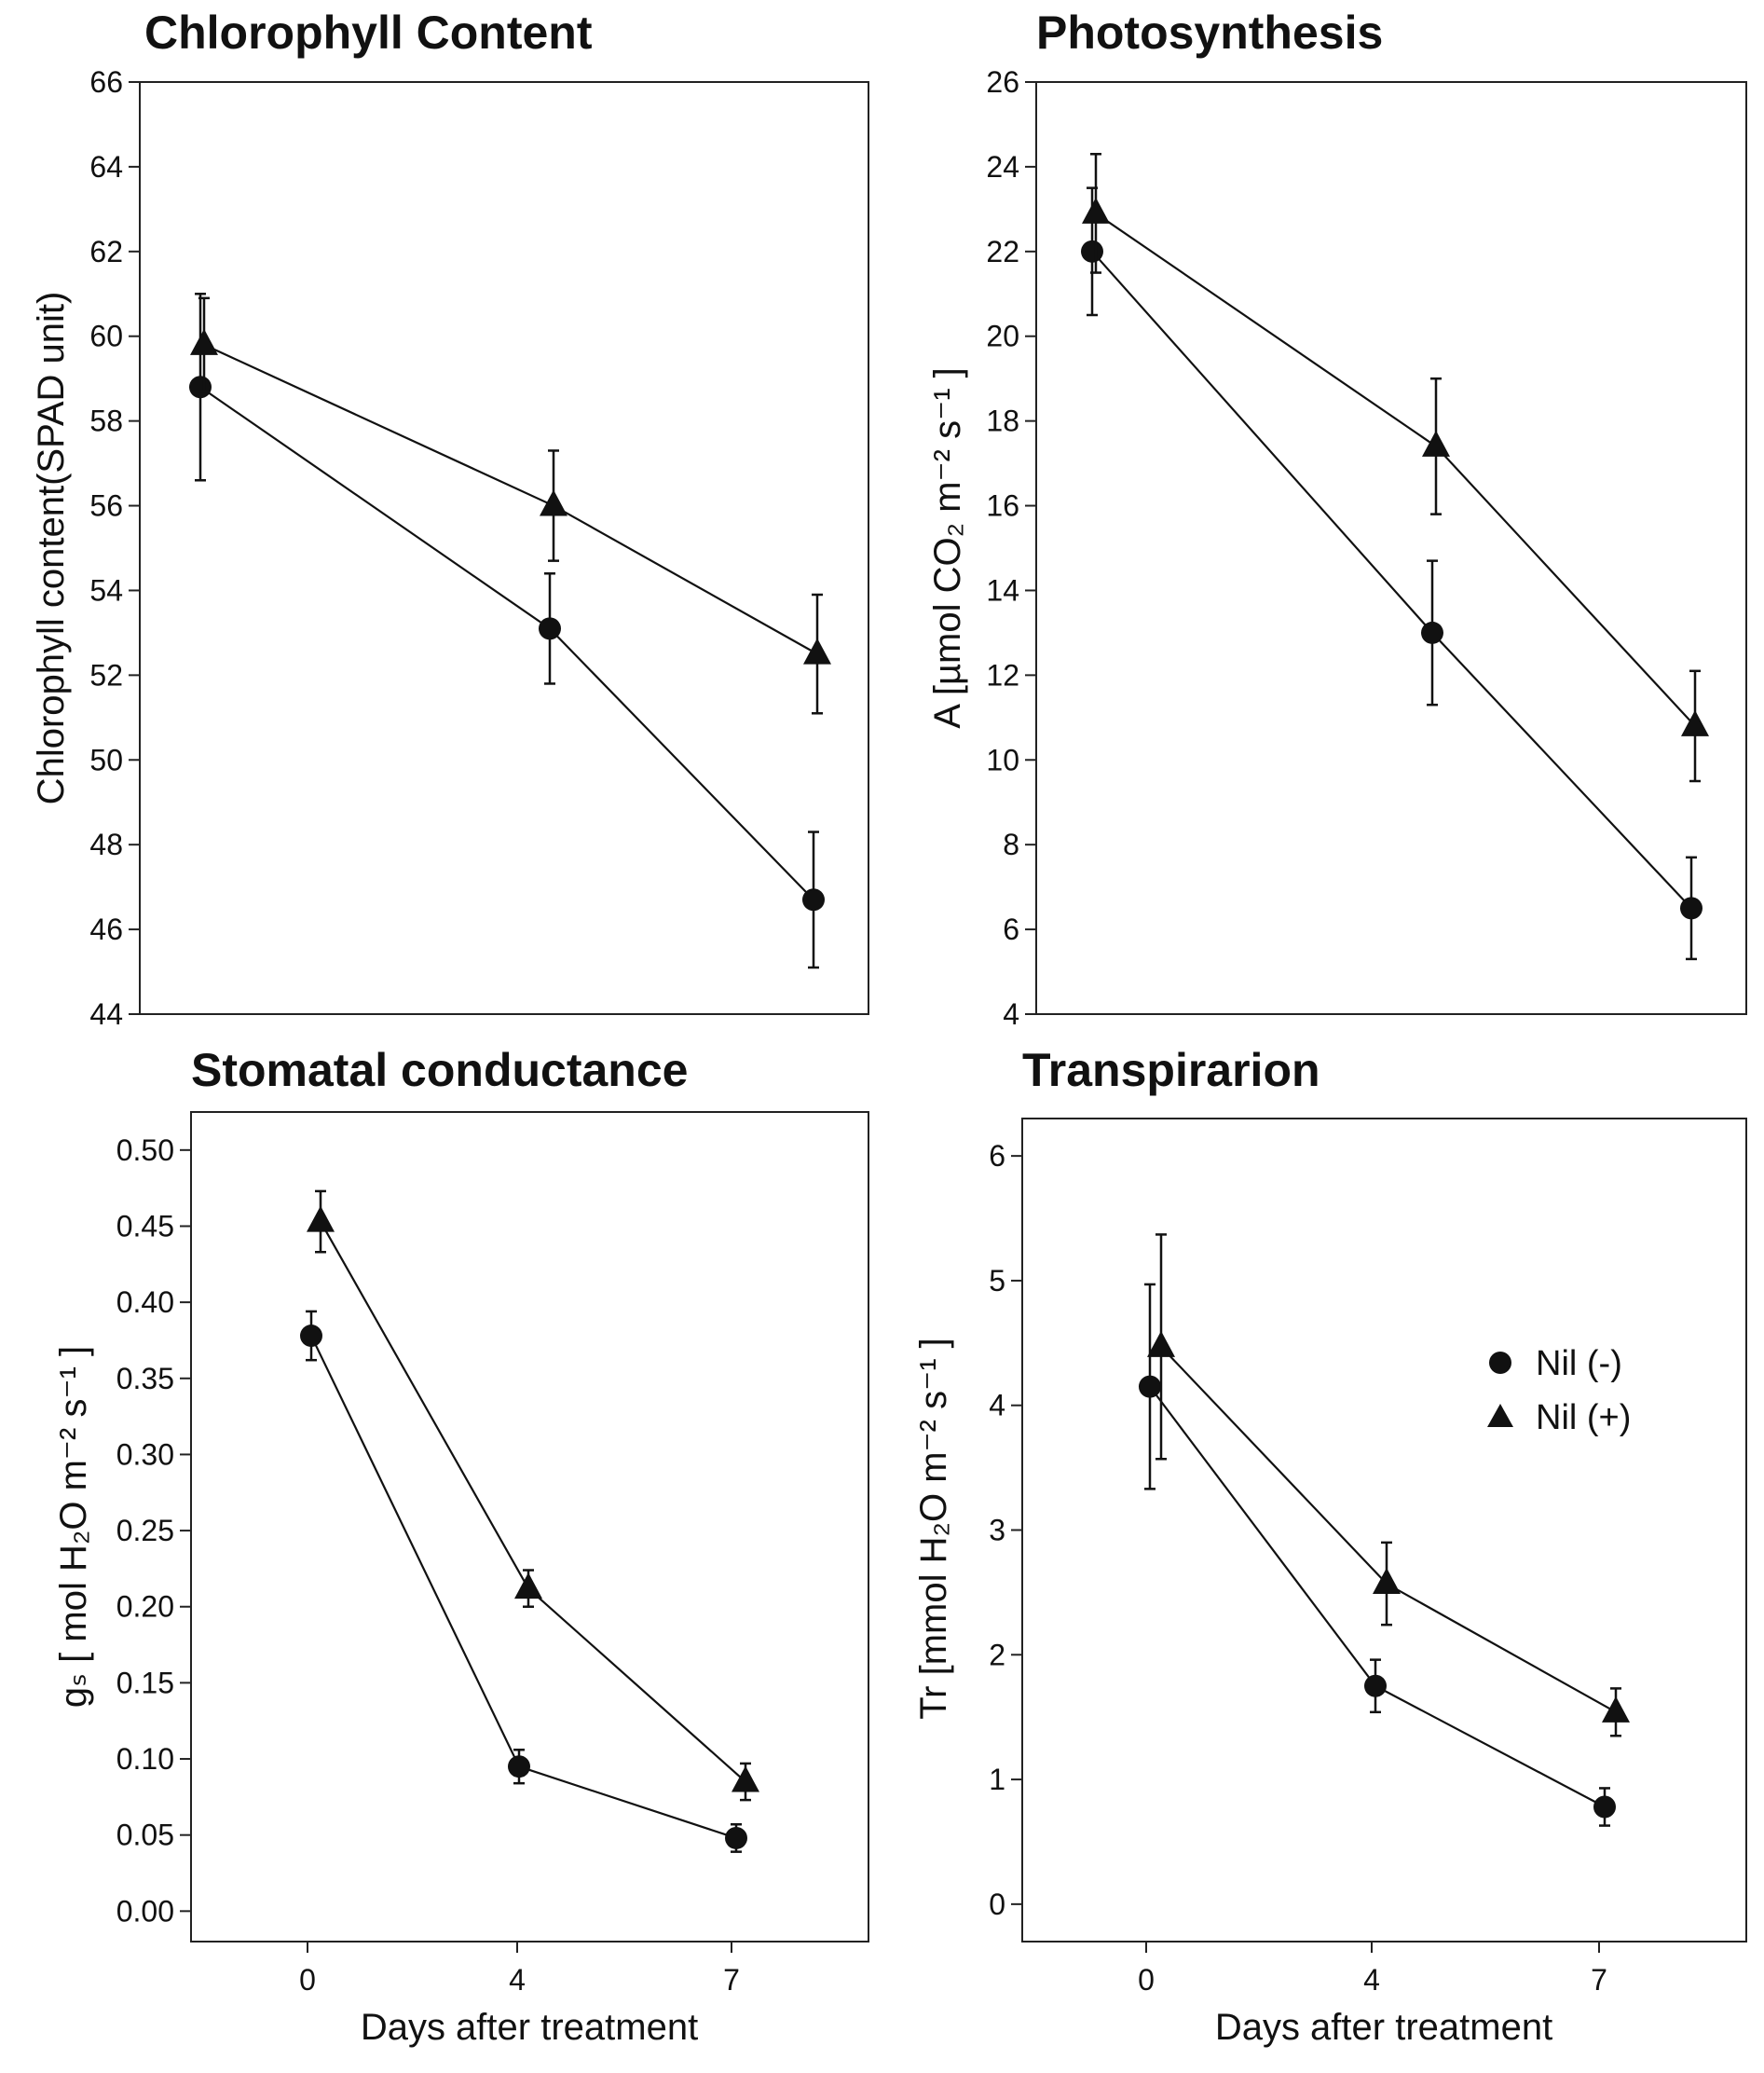  I want to click on y-tick-label: 24, so click(1003, 167).